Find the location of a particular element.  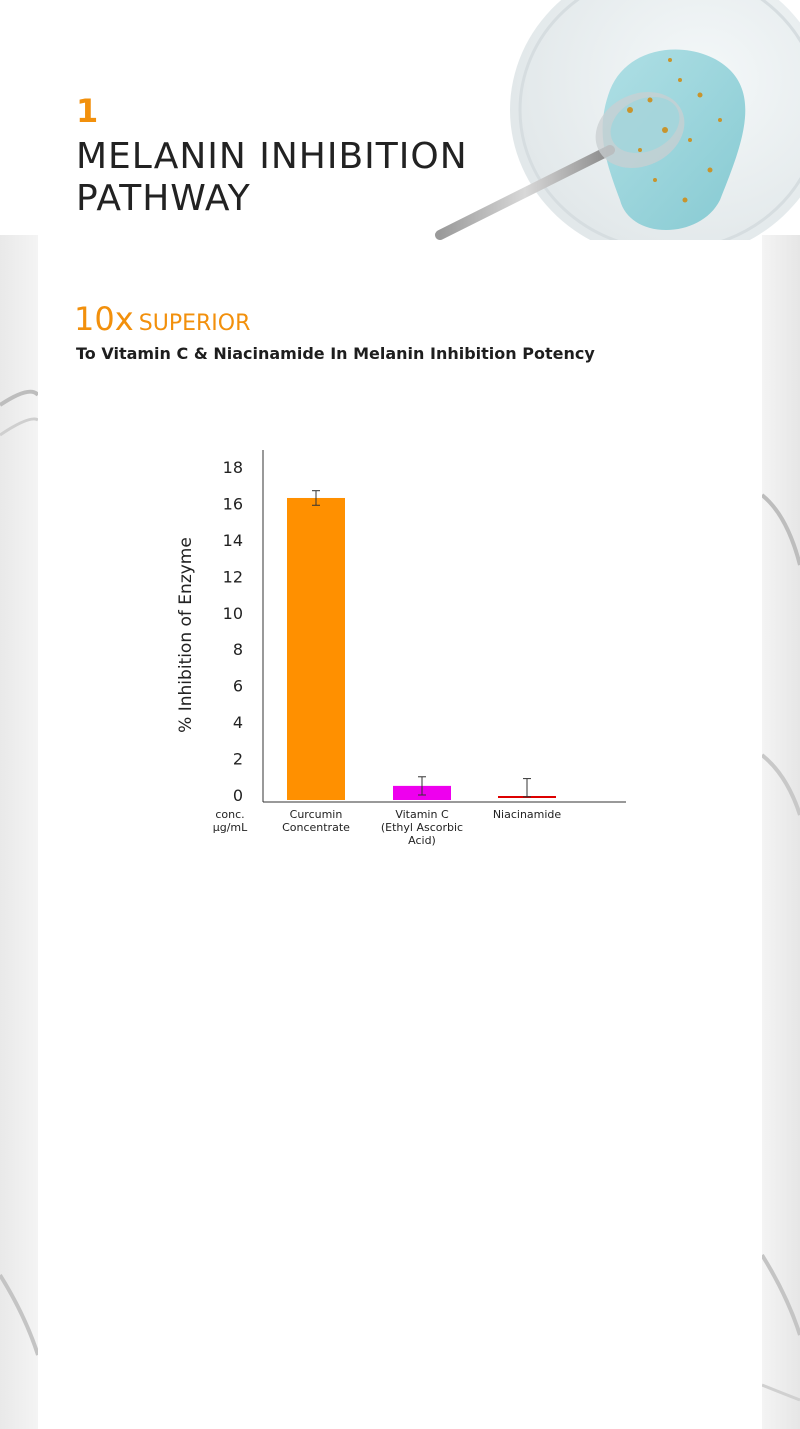

category-label: Curcumin is located at coordinates (316, 814).